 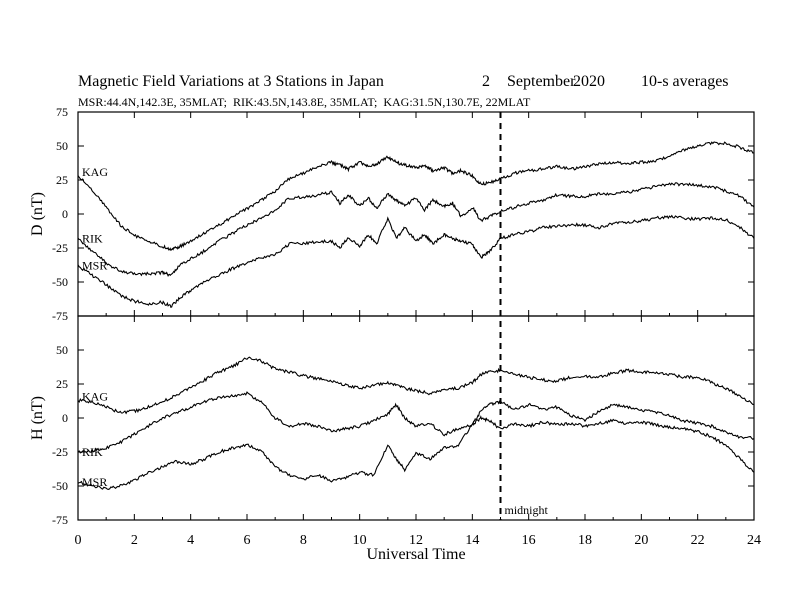 What do you see at coordinates (92, 238) in the screenshot?
I see `series-label-rik-0: RIK` at bounding box center [92, 238].